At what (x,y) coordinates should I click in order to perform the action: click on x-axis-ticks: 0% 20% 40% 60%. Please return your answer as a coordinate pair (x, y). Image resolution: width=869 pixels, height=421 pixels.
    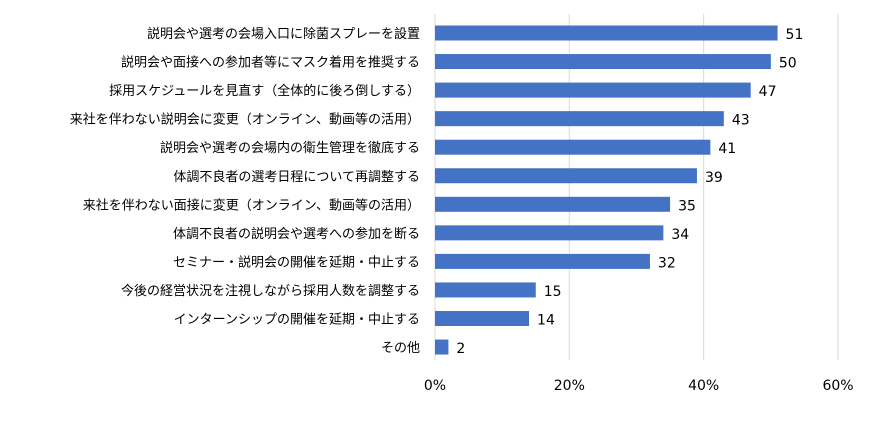
    Looking at the image, I should click on (639, 386).